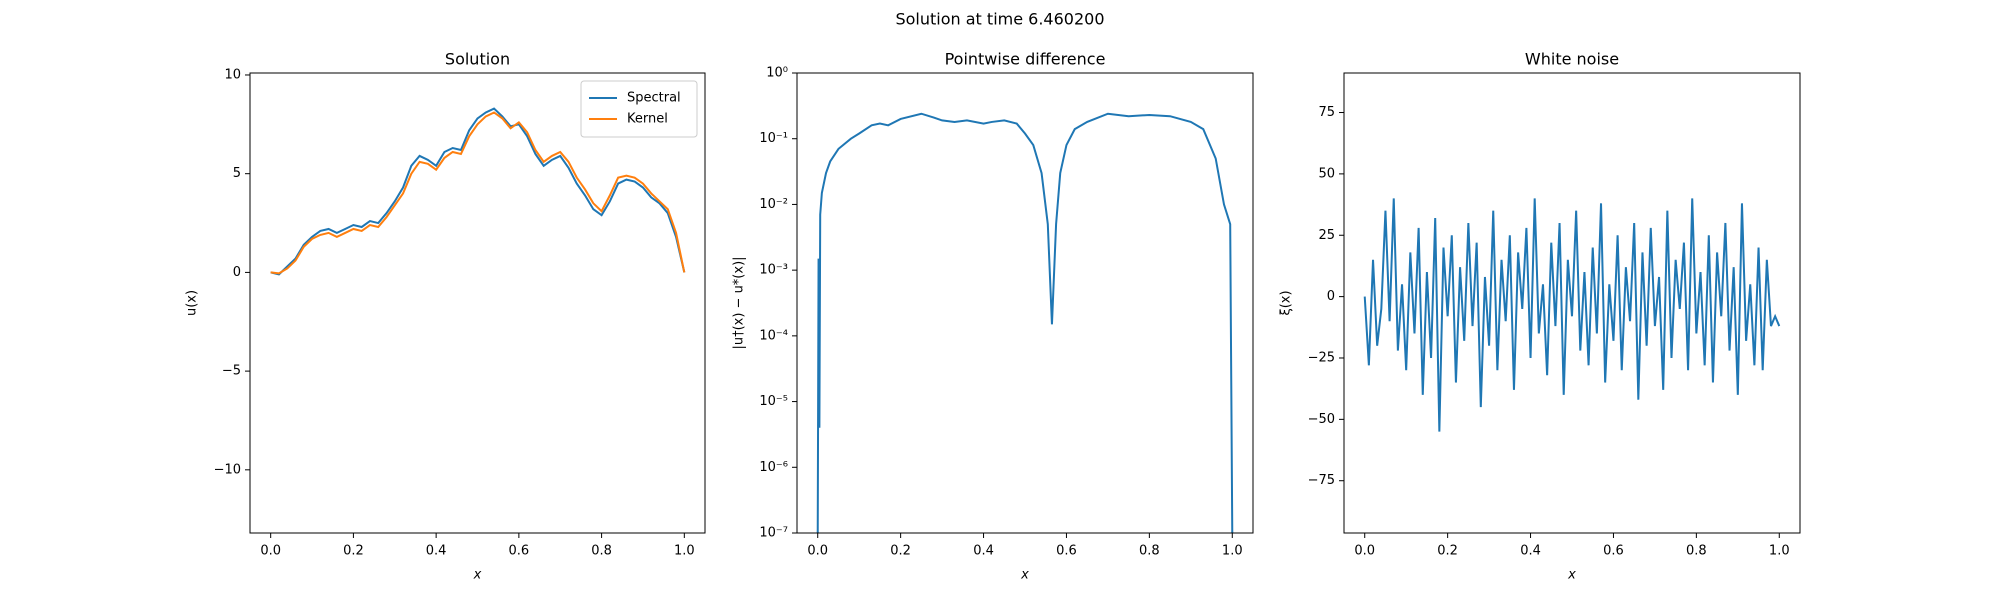 Image resolution: width=2000 pixels, height=600 pixels. What do you see at coordinates (1321, 480) in the screenshot?
I see `y-tick-label: −75` at bounding box center [1321, 480].